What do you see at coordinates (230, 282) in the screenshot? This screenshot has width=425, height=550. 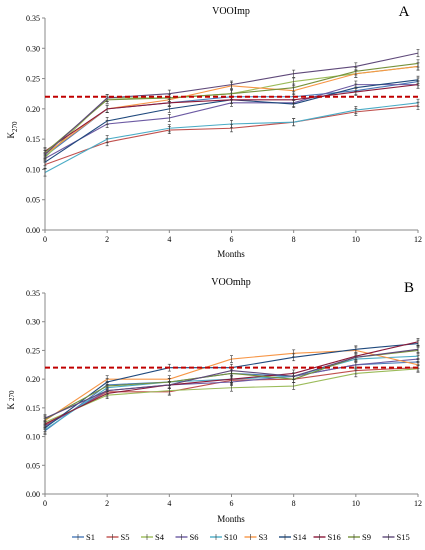 I see `panel-b-title: VOOmhp` at bounding box center [230, 282].